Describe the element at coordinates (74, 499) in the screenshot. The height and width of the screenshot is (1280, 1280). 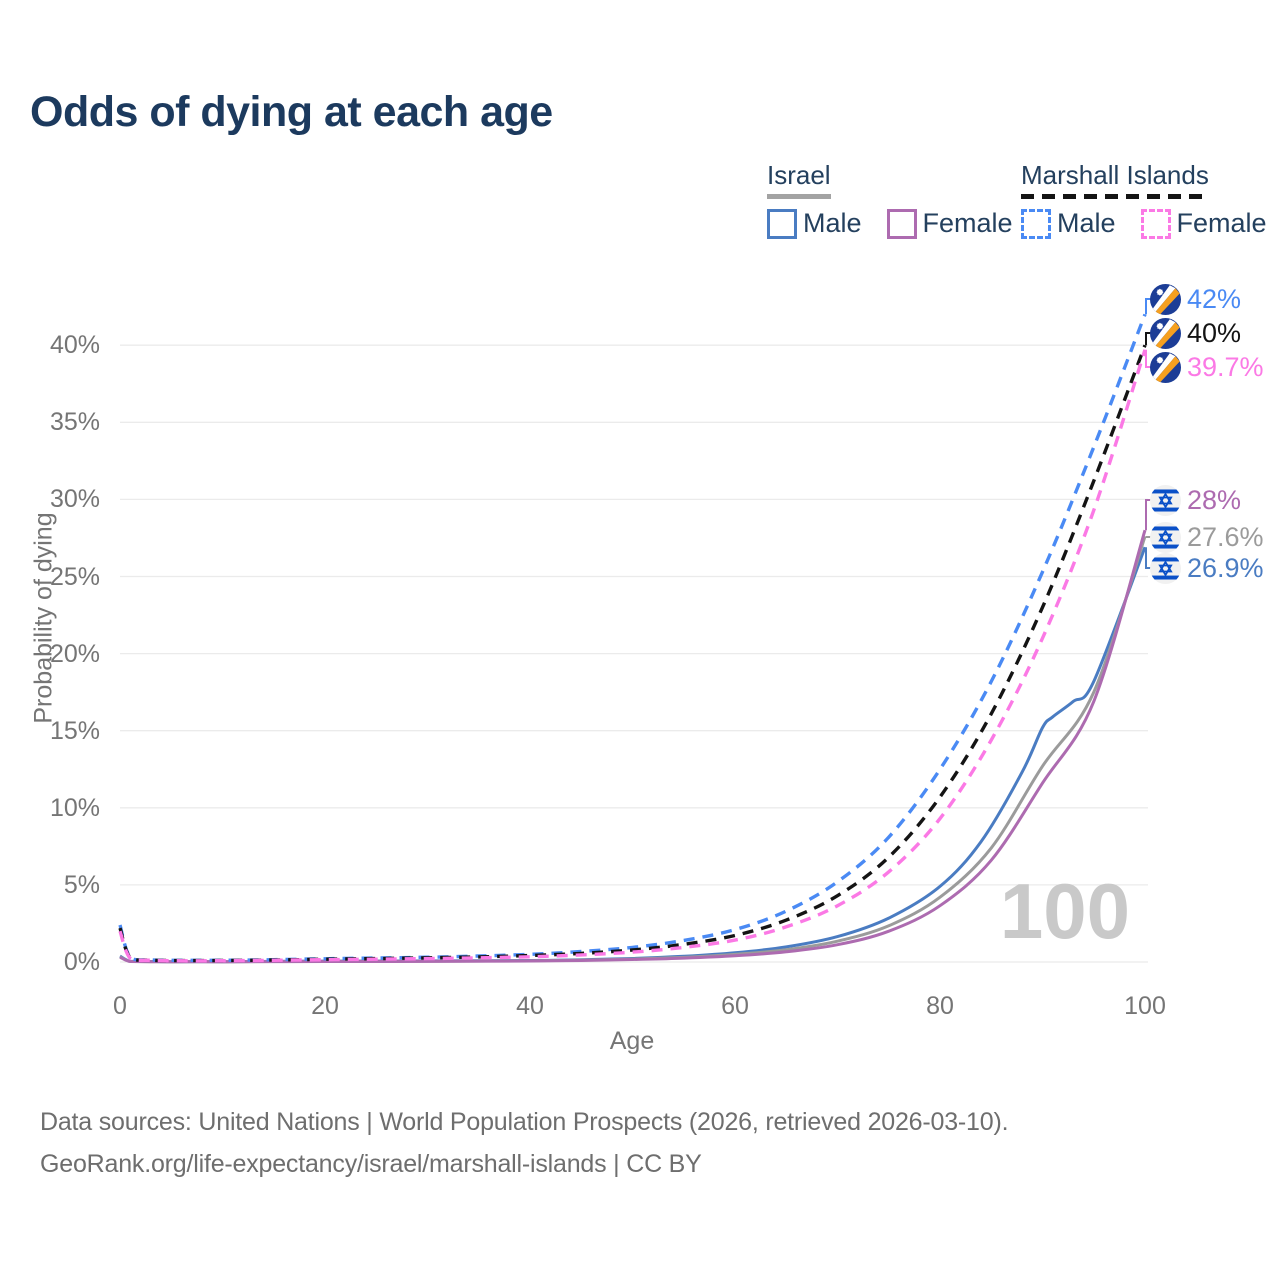
I see `y-tick-label: 30%` at that location.